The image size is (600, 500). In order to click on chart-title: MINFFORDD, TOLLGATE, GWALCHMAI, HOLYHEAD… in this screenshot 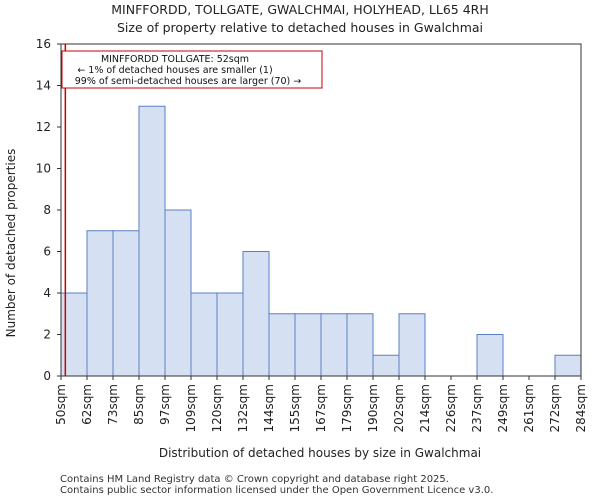, I will do `click(300, 9)`.